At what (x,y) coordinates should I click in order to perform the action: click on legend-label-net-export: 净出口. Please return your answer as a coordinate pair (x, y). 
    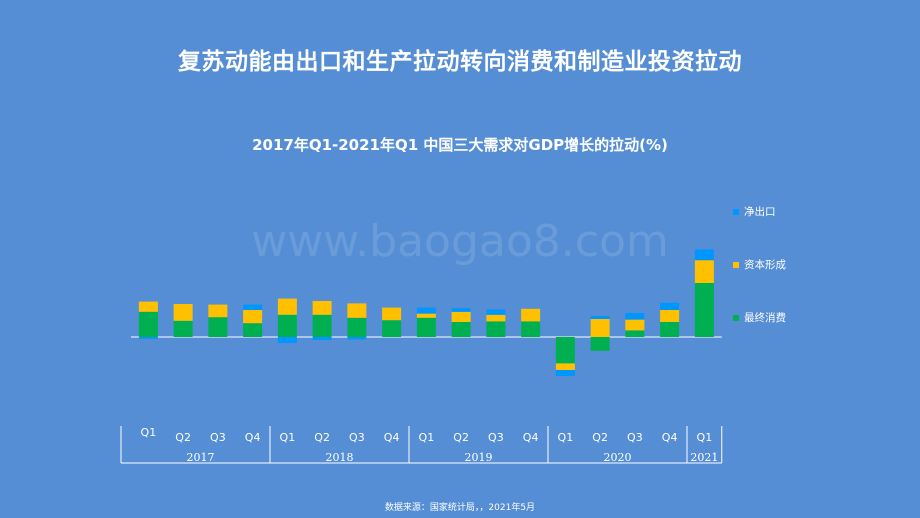
    Looking at the image, I should click on (760, 212).